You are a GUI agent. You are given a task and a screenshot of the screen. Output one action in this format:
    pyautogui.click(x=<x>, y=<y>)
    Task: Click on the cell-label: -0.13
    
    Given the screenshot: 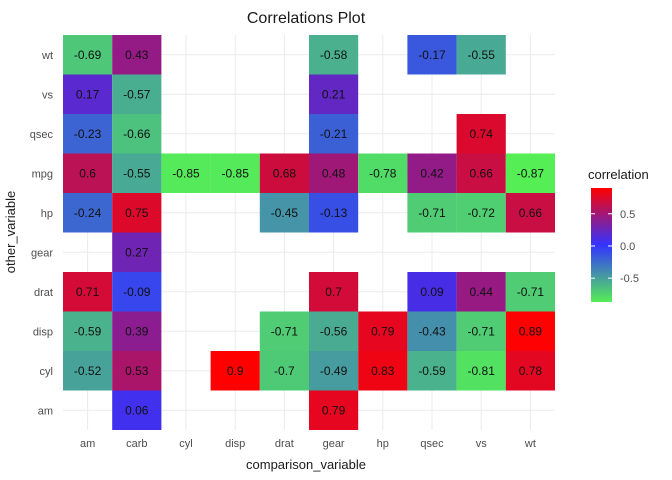 What is the action you would take?
    pyautogui.click(x=334, y=213)
    